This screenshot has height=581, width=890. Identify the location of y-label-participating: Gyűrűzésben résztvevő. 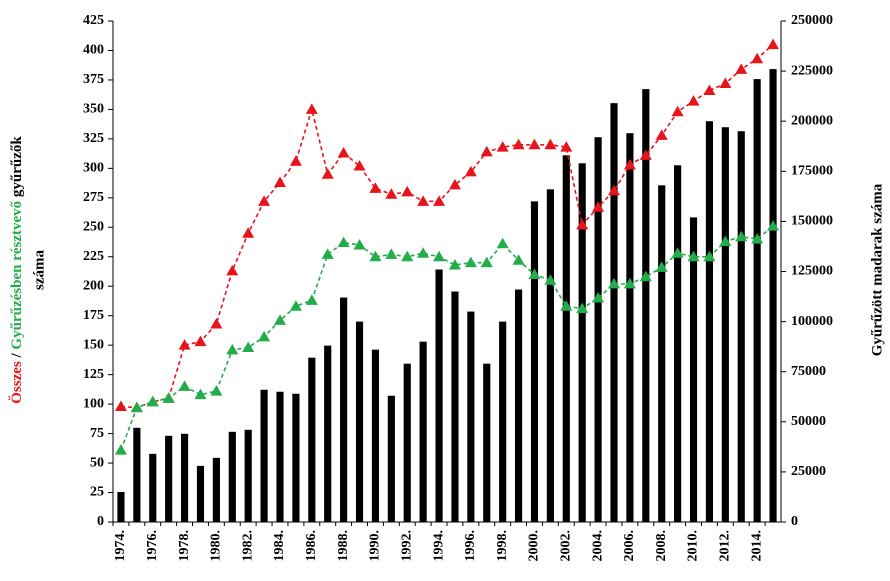
(17, 274).